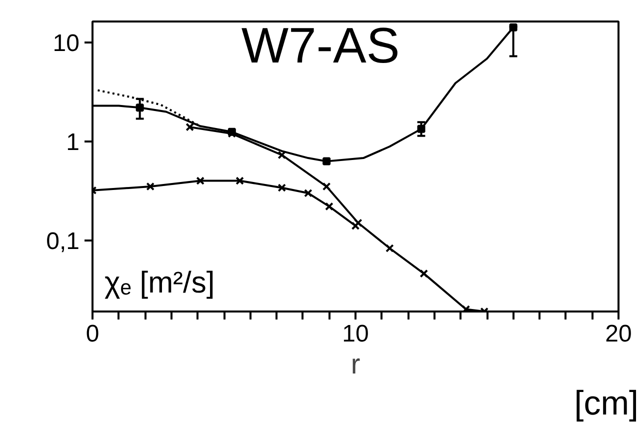 Image resolution: width=644 pixels, height=422 pixels. I want to click on y-tick-label: 10, so click(66, 44).